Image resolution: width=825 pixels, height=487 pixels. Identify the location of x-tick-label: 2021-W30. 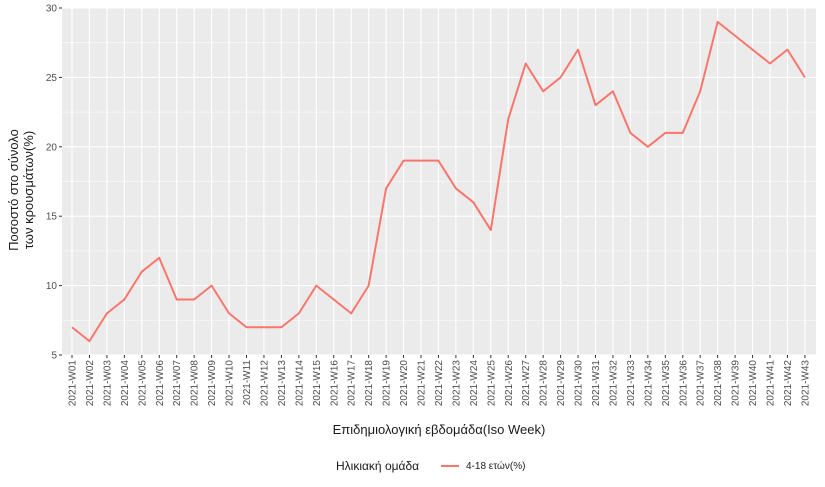
(579, 383).